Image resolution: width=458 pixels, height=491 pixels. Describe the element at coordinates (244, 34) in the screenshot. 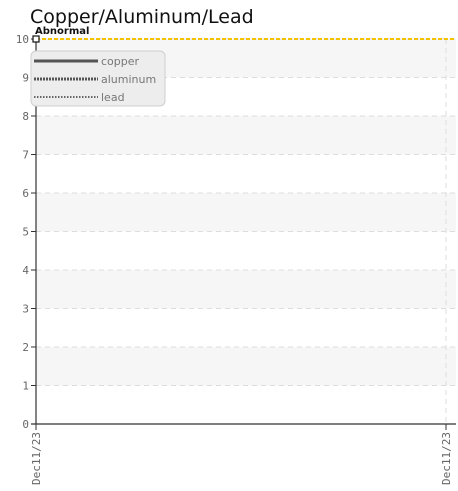

I see `threshold-line-group: Abnormal` at that location.